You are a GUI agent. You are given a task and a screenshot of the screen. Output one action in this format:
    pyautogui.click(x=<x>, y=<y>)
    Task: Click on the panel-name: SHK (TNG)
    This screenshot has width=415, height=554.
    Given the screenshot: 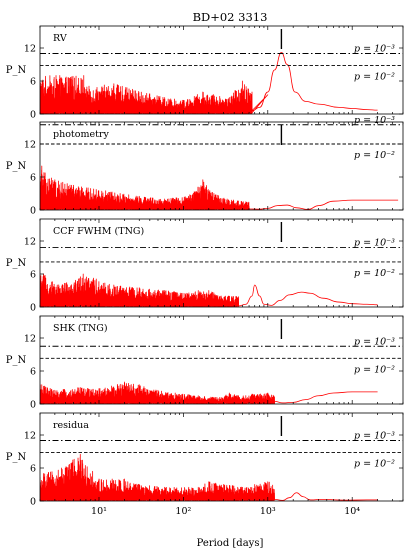 What is the action you would take?
    pyautogui.click(x=80, y=328)
    